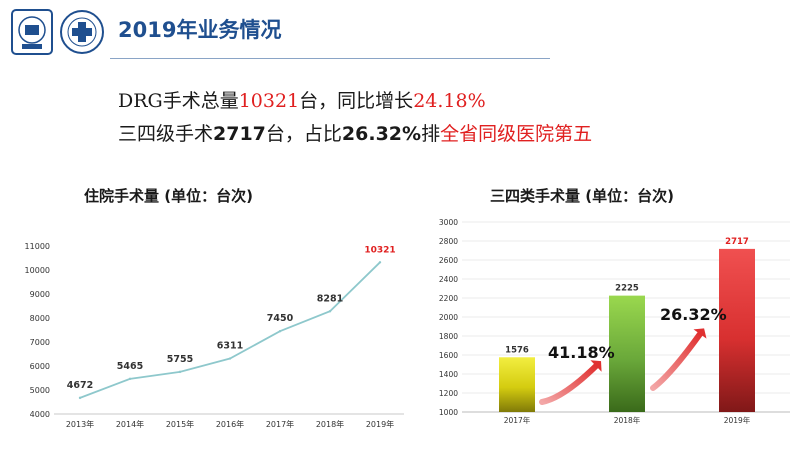  What do you see at coordinates (380, 424) in the screenshot?
I see `line-chart-x-tick: 2019年` at bounding box center [380, 424].